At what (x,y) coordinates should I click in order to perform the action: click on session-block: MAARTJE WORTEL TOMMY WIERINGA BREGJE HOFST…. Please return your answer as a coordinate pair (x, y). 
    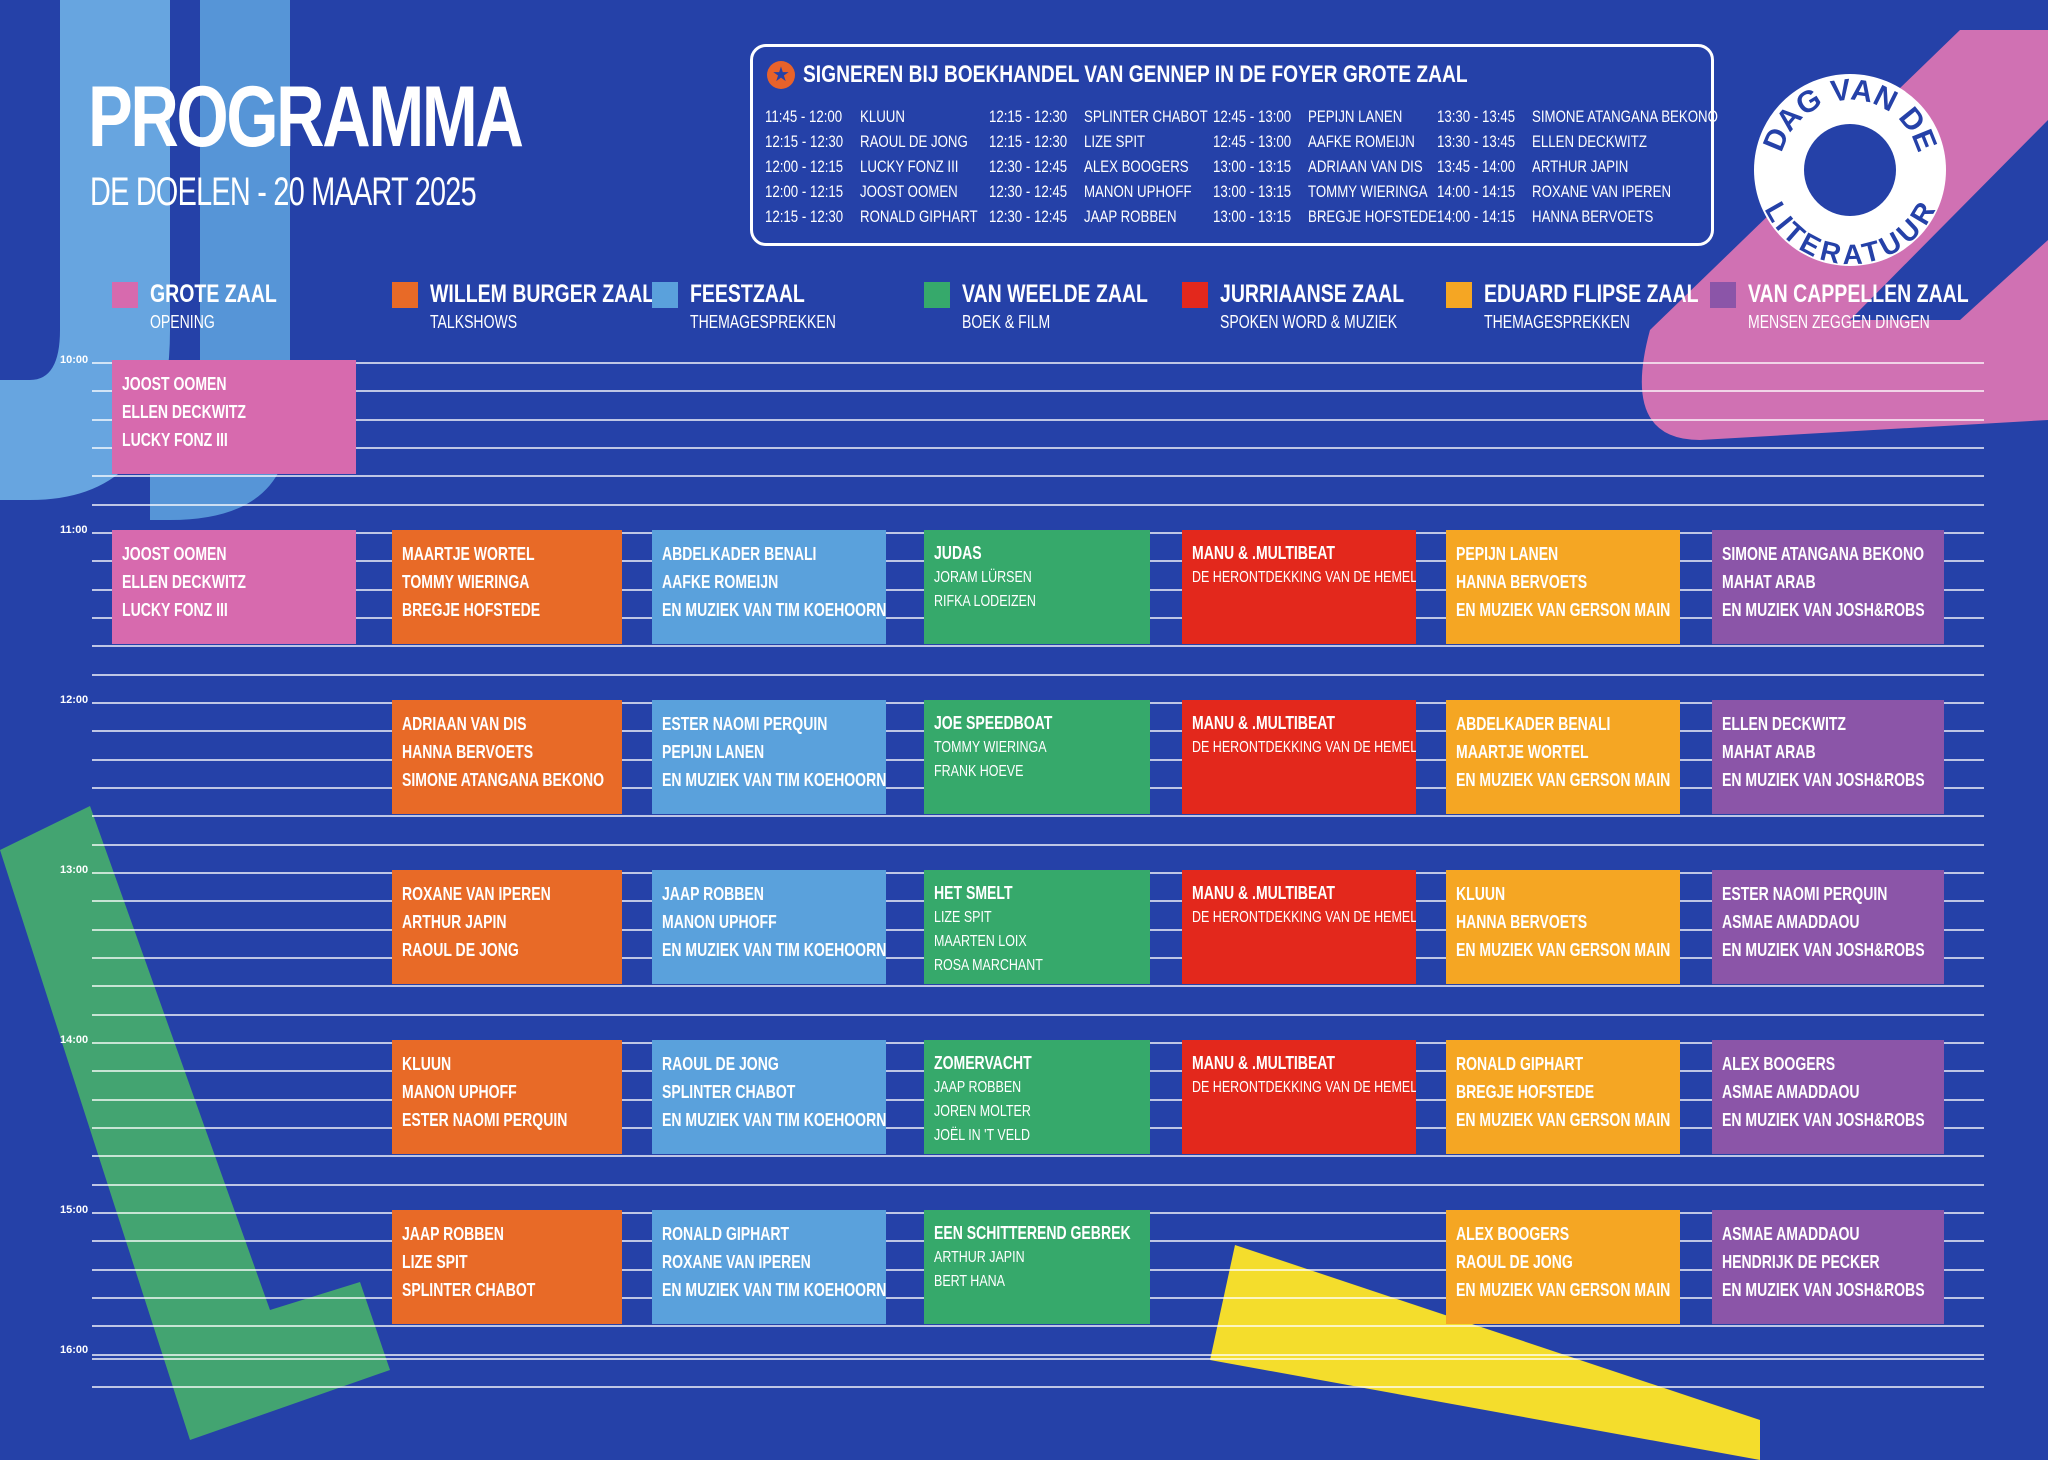
    Looking at the image, I should click on (507, 587).